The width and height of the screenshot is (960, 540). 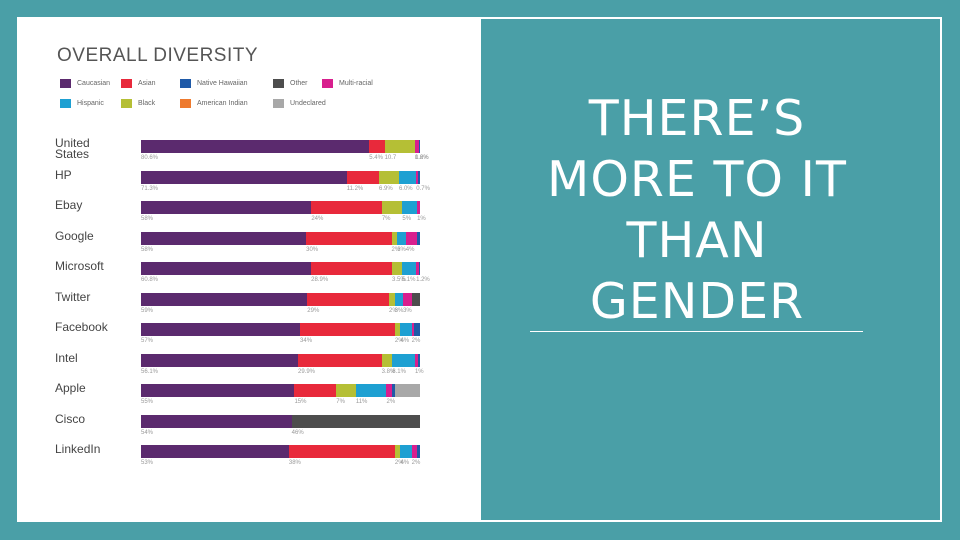 What do you see at coordinates (150, 371) in the screenshot?
I see `bar-value-label: 56.1%` at bounding box center [150, 371].